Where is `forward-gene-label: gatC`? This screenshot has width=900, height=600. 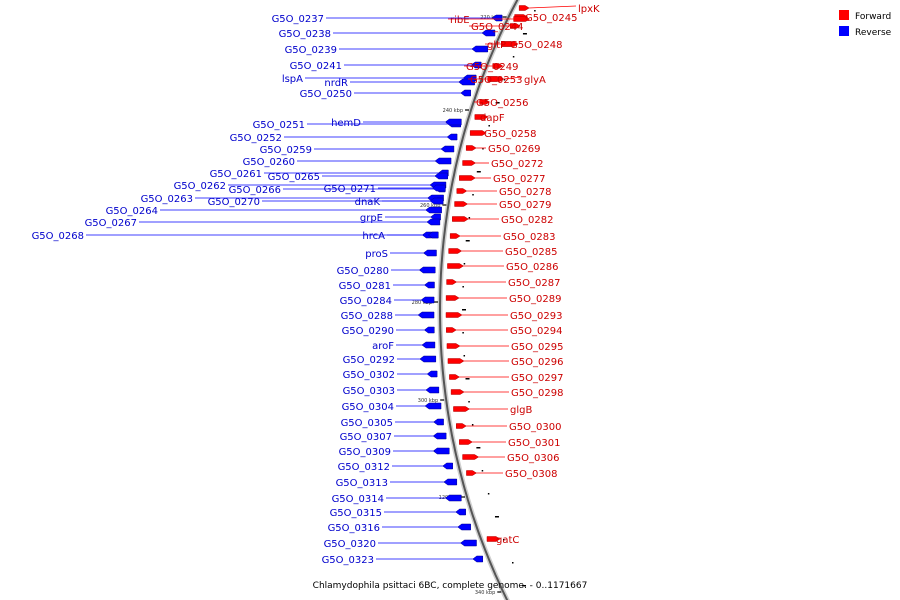
forward-gene-label: gatC is located at coordinates (507, 540).